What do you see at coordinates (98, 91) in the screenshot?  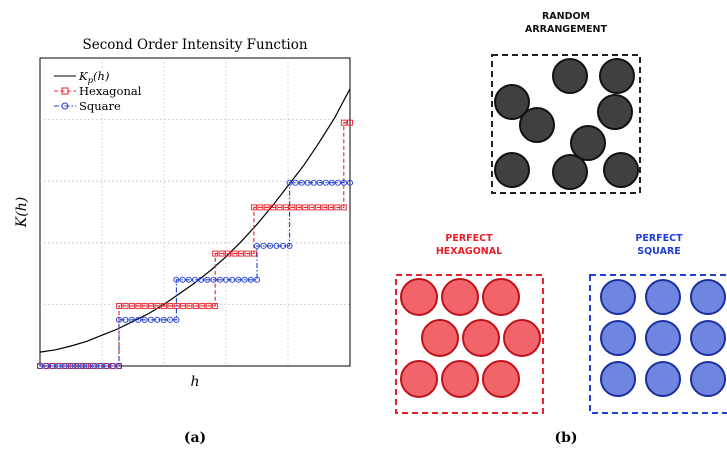 I see `legend: Kp(h) Hexagonal Square` at bounding box center [98, 91].